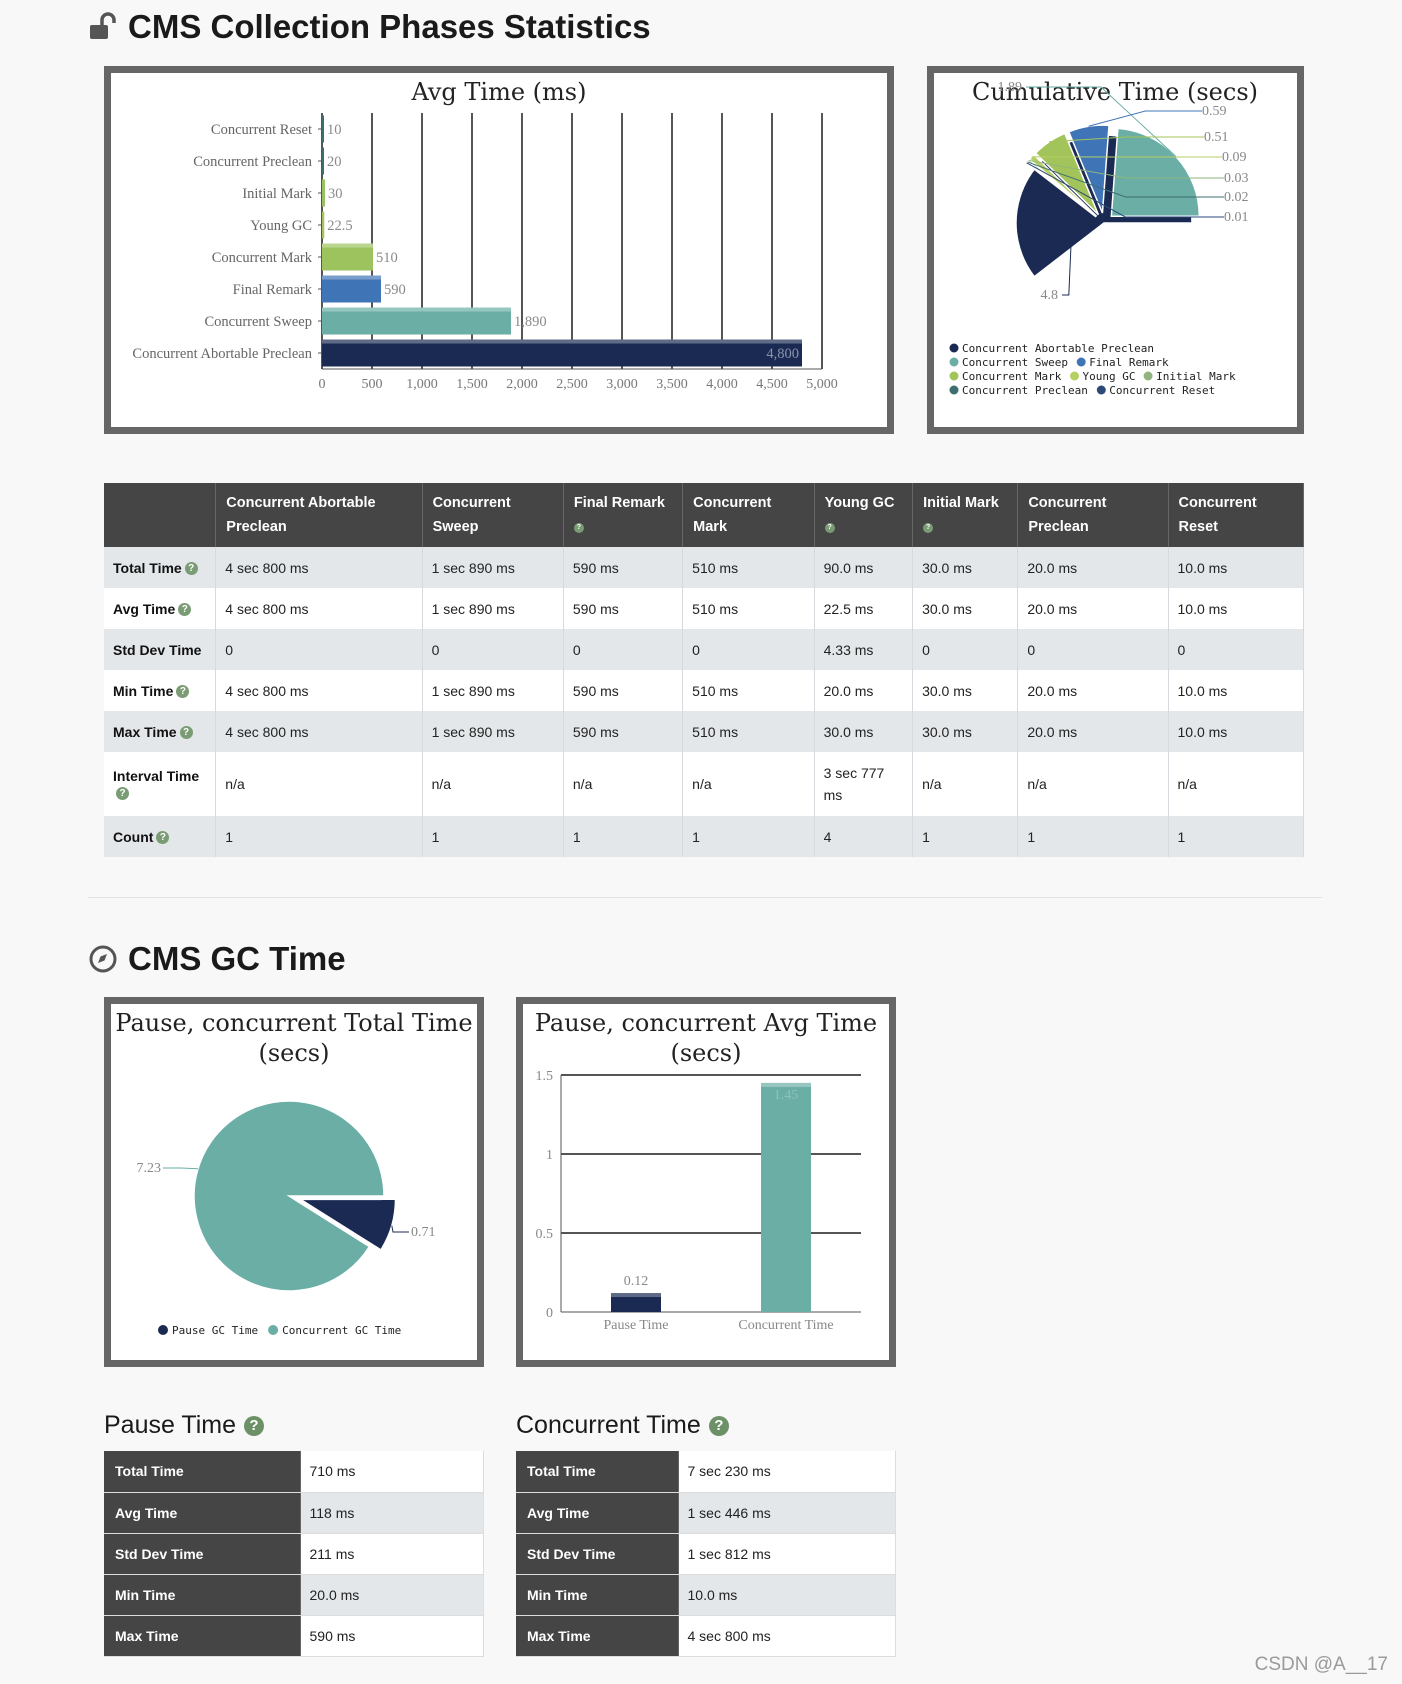 This screenshot has width=1402, height=1684. What do you see at coordinates (1015, 362) in the screenshot?
I see `legend-label: Concurrent Sweep` at bounding box center [1015, 362].